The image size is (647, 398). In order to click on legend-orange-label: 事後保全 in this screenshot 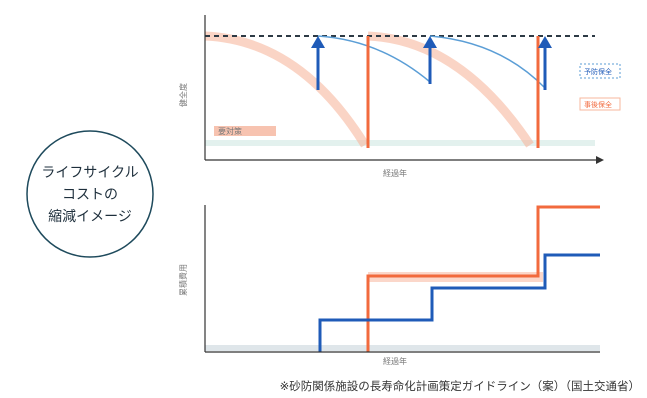, I will do `click(598, 104)`.